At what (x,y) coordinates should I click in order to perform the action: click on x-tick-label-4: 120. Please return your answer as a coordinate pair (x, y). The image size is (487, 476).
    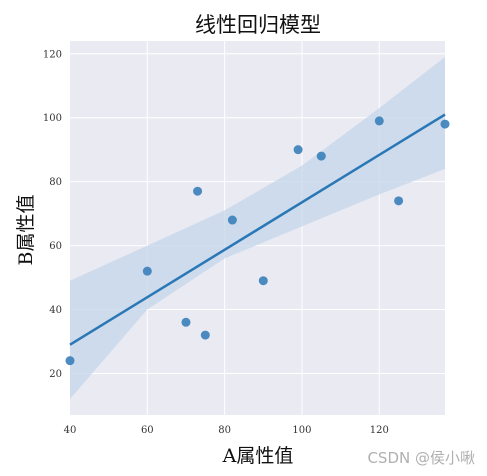
    Looking at the image, I should click on (379, 430).